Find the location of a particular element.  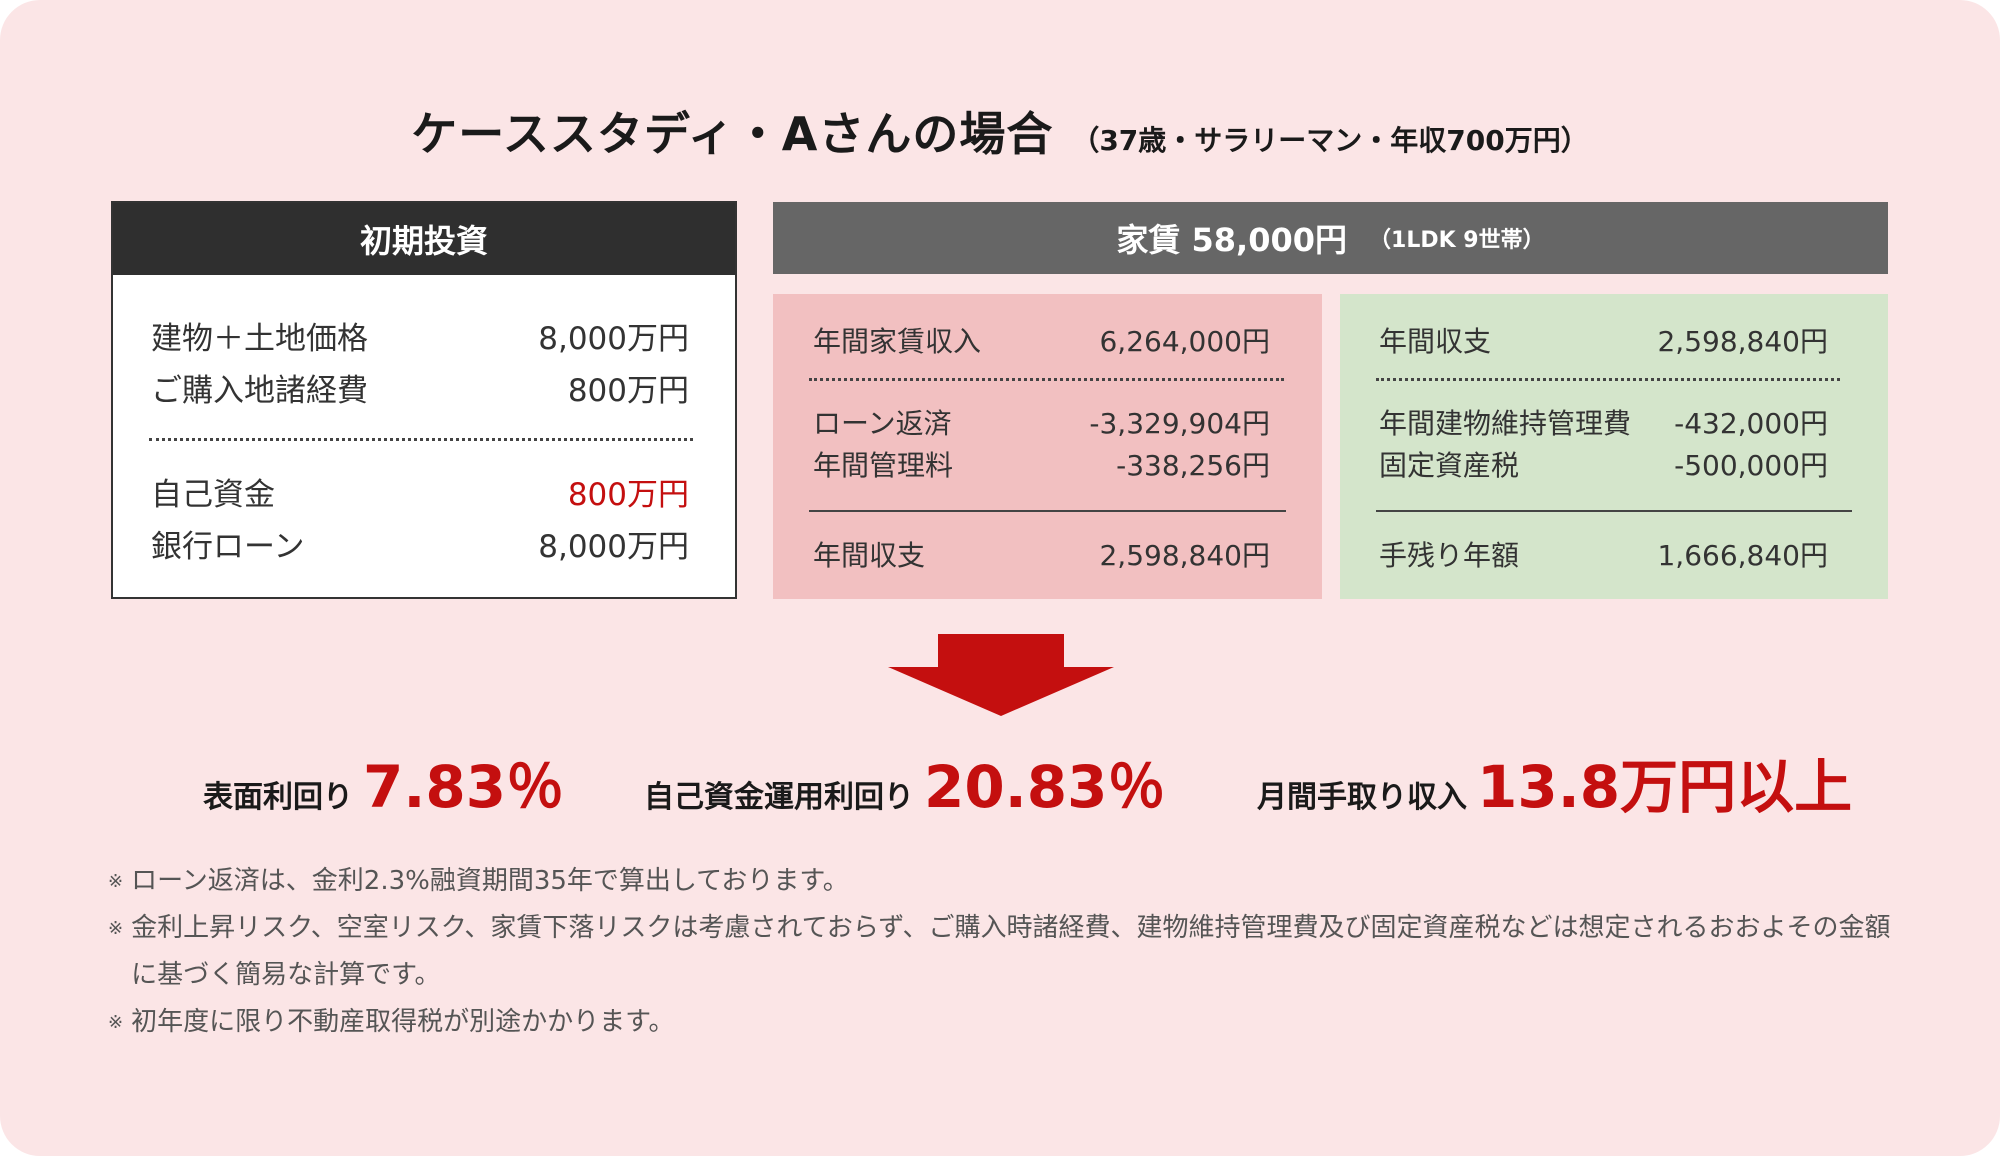

net-row: 年間建物維持管理費 -432,000円 is located at coordinates (1603, 422).